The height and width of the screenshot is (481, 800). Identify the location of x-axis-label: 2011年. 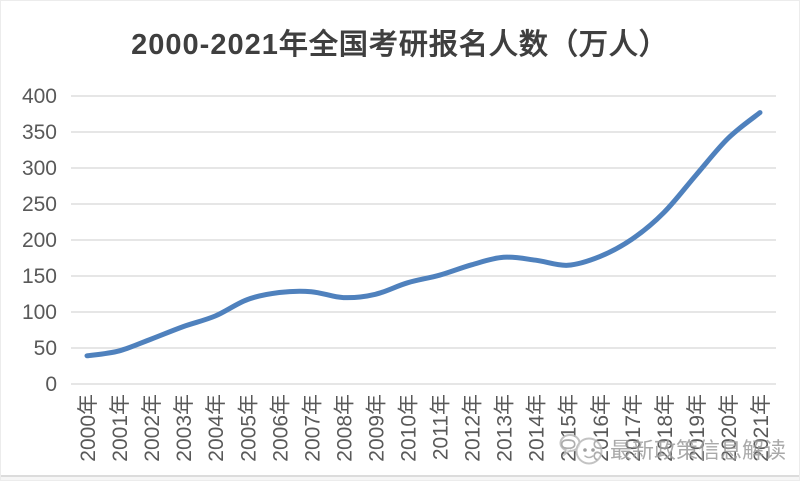
(441, 427).